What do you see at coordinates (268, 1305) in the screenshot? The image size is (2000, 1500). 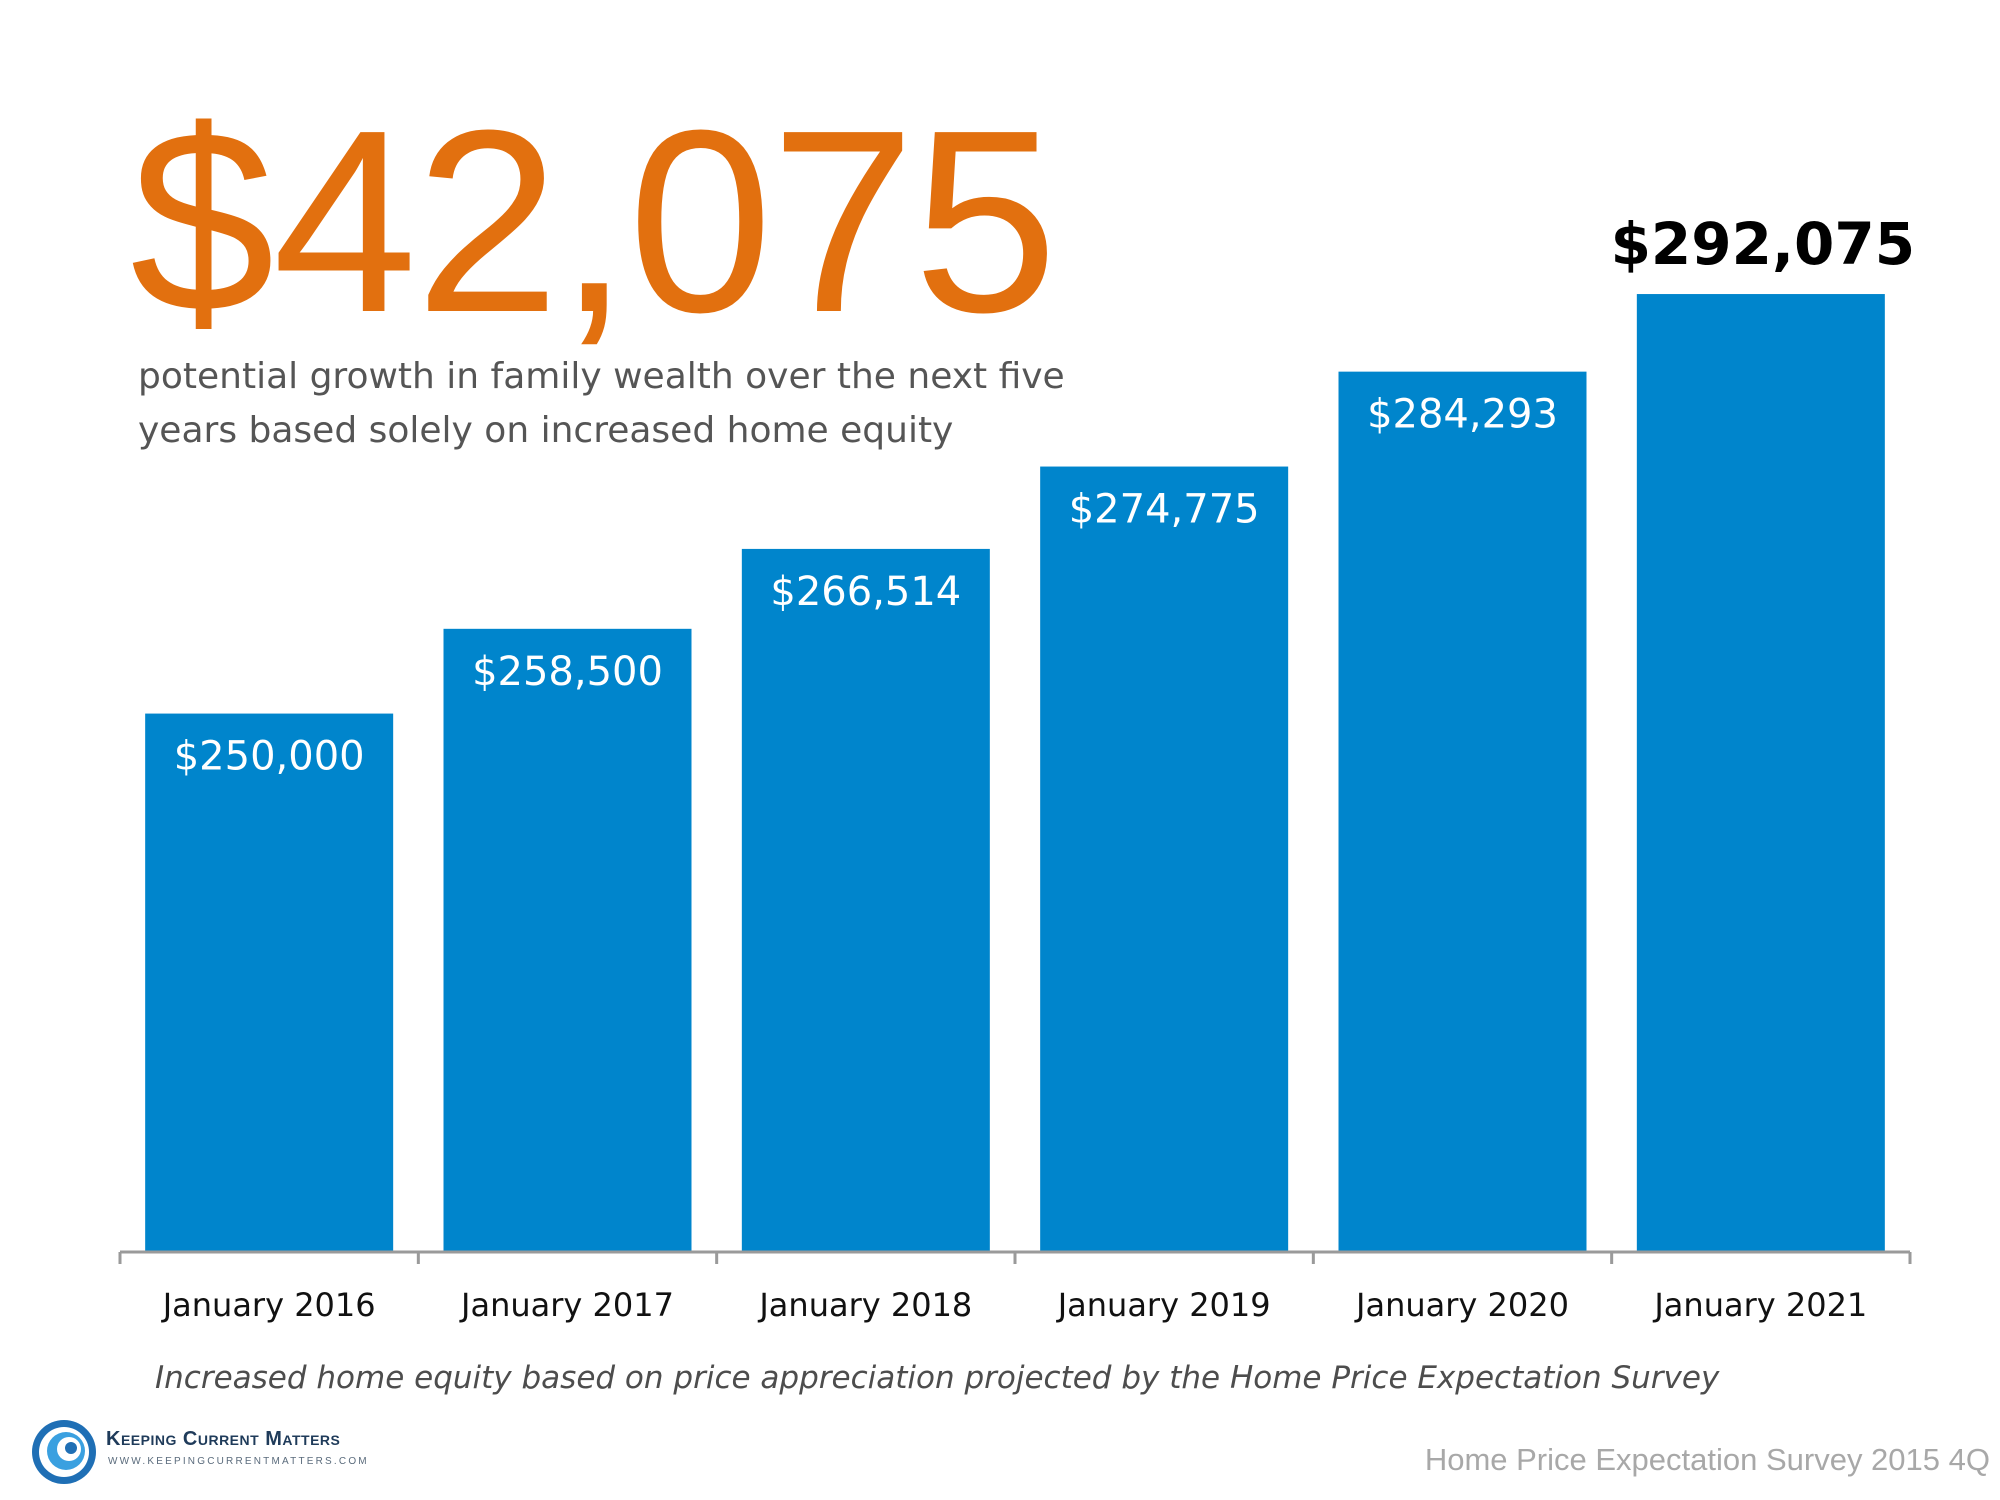 I see `x-tick-label-1: January 2016` at bounding box center [268, 1305].